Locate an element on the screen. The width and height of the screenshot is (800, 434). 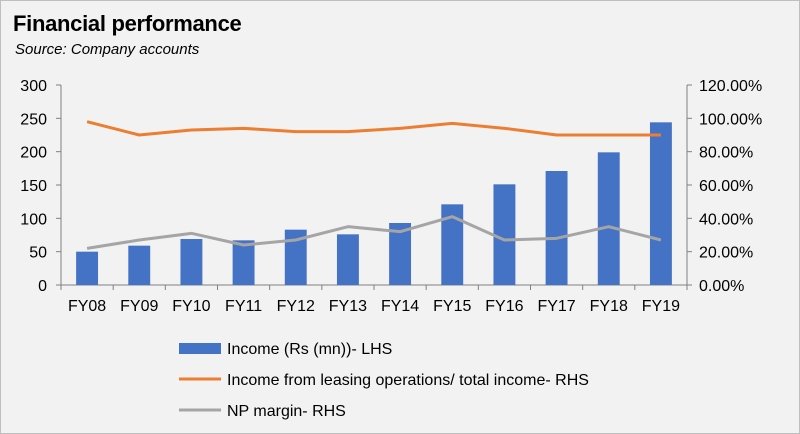
np-margin-line is located at coordinates (374, 233).